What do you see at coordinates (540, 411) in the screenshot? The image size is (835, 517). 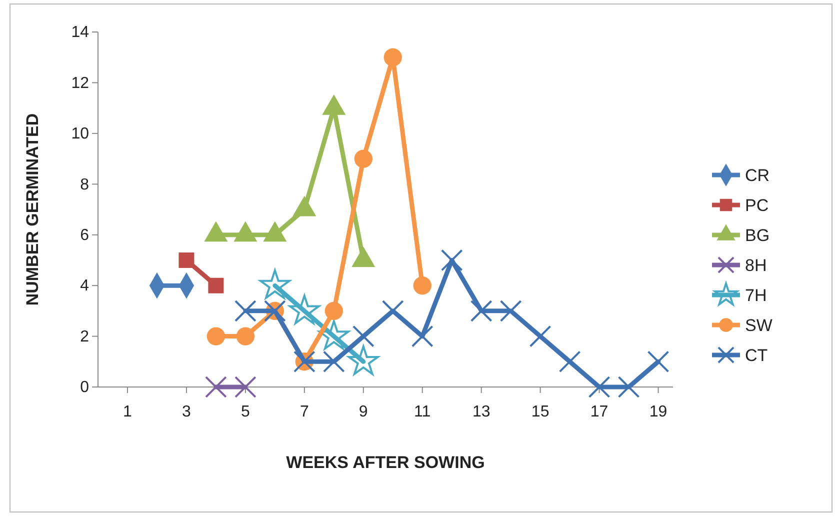 I see `x-tick-label: 15` at bounding box center [540, 411].